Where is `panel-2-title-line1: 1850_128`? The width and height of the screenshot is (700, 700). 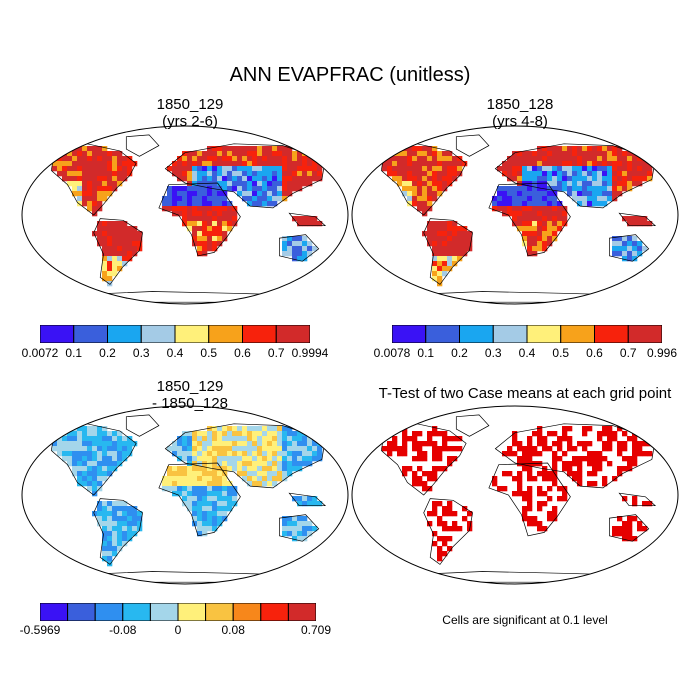 panel-2-title-line1: 1850_128 is located at coordinates (520, 104).